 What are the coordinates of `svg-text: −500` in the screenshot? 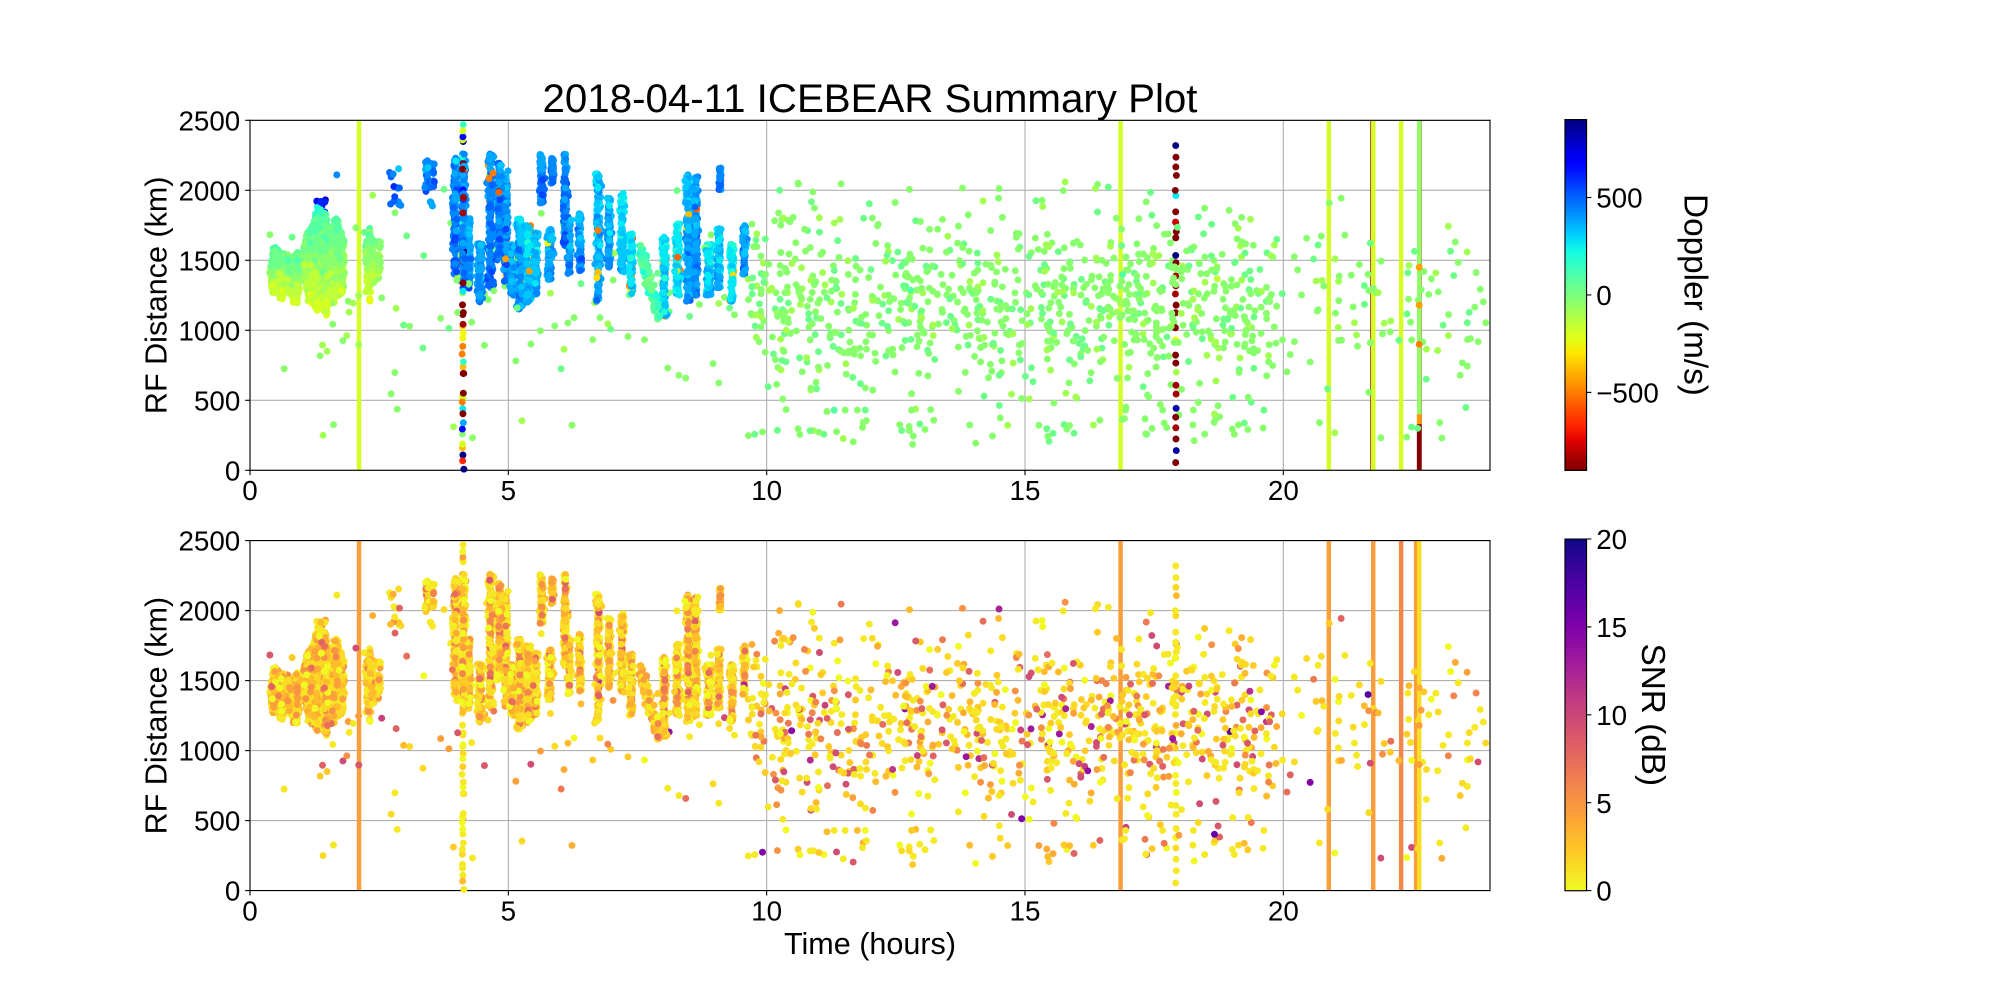 It's located at (1627, 392).